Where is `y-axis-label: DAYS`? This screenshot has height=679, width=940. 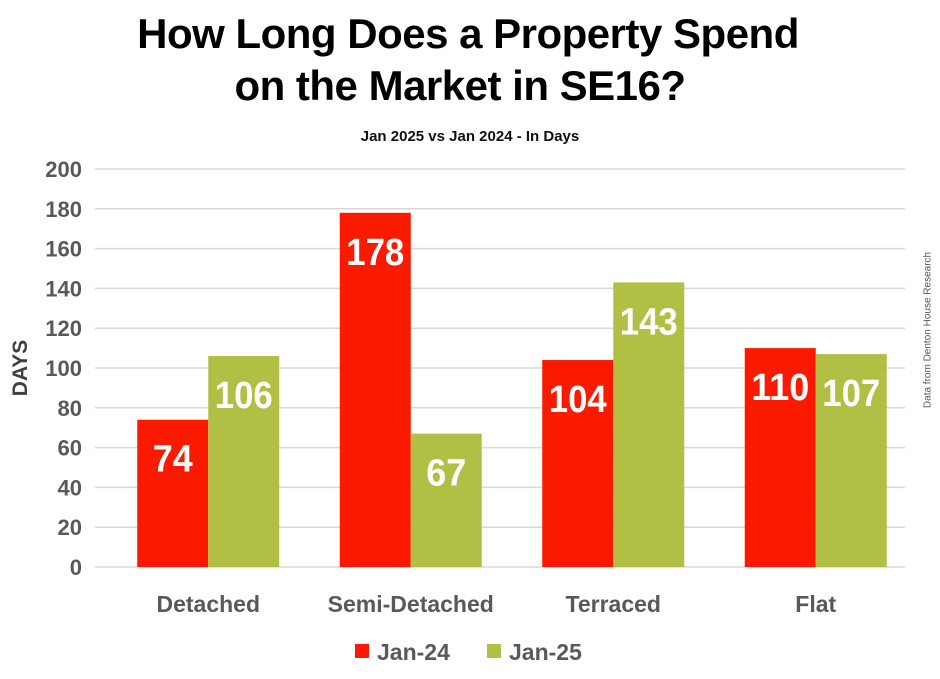
y-axis-label: DAYS is located at coordinates (20, 368).